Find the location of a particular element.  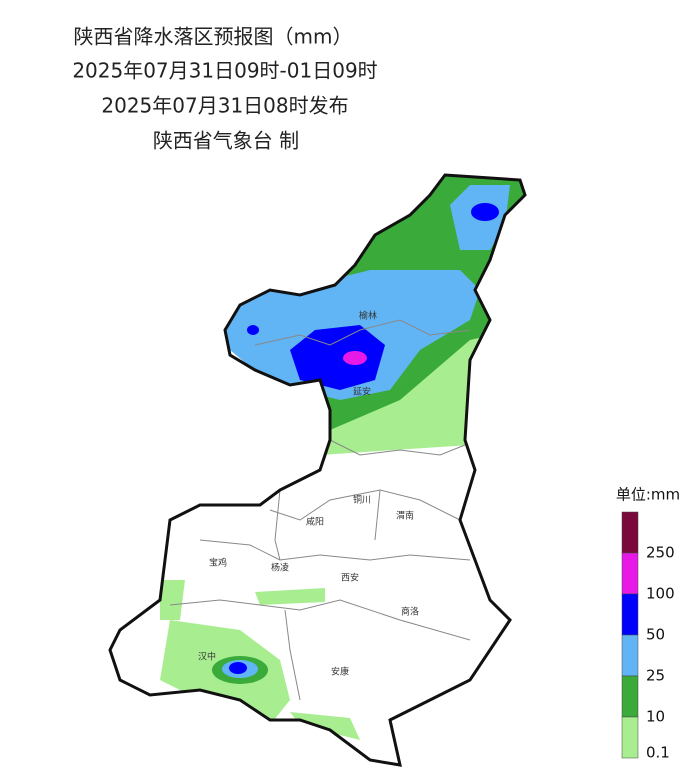

city-label: 安康 is located at coordinates (340, 672).